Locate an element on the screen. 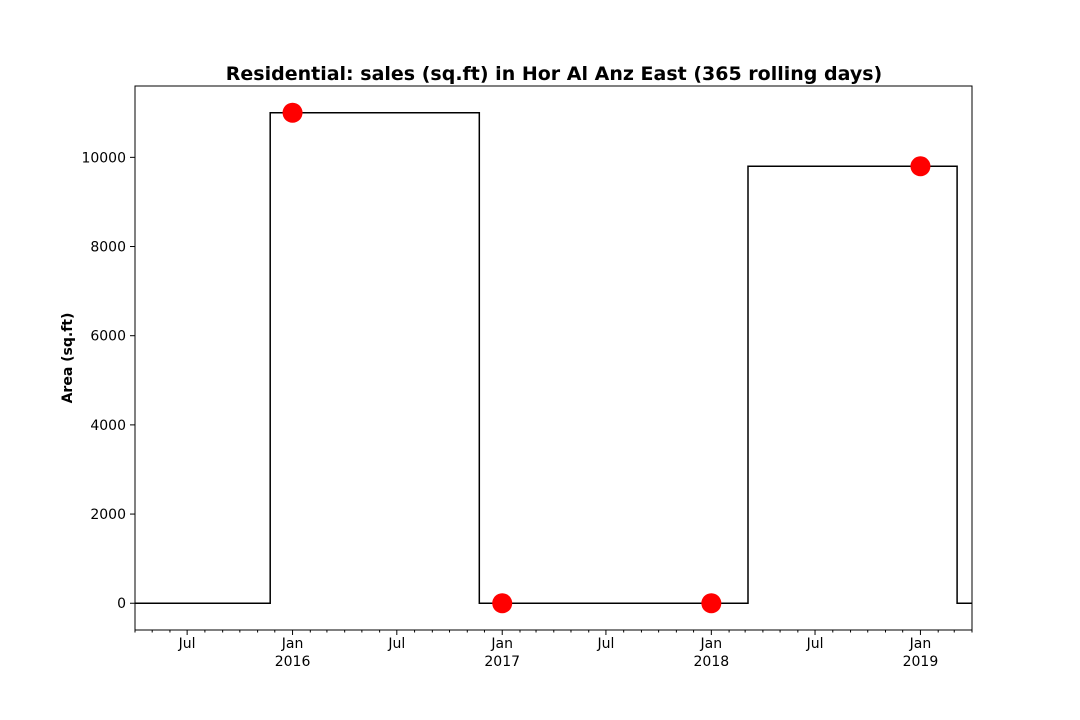 The height and width of the screenshot is (720, 1080). x-tick-year-label: 2017 is located at coordinates (502, 662).